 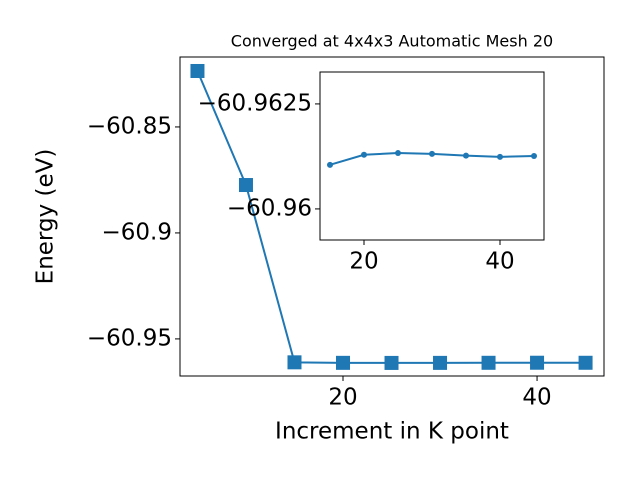 What do you see at coordinates (46, 217) in the screenshot?
I see `y-axis-label: Energy (eV)` at bounding box center [46, 217].